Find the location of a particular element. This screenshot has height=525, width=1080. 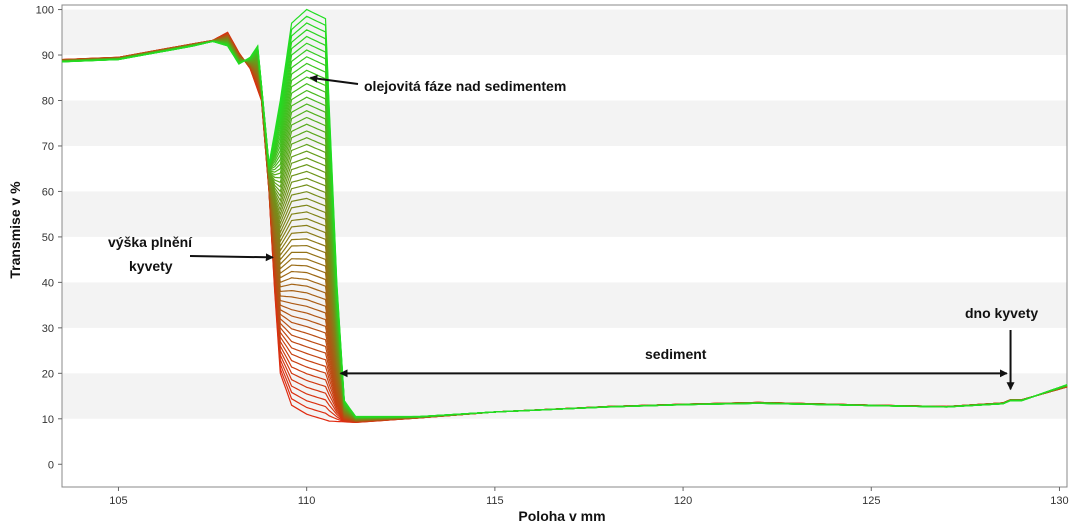

annotation-fill-height-line2: kyvety is located at coordinates (151, 266).